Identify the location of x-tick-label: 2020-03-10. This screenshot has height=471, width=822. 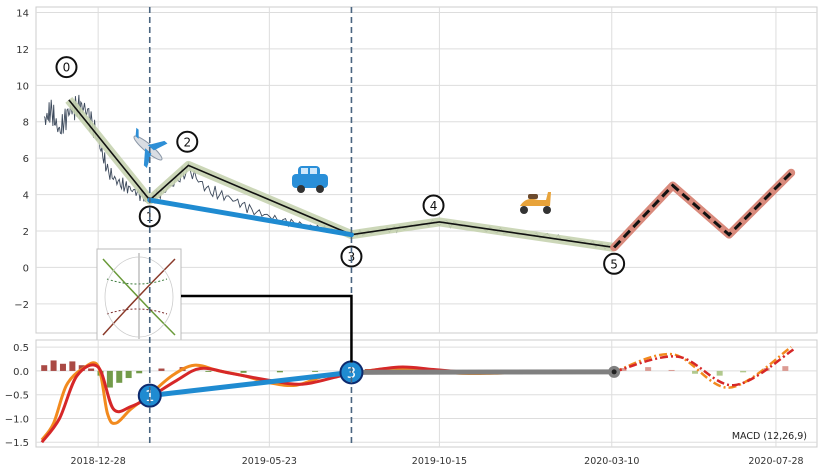
(611, 461).